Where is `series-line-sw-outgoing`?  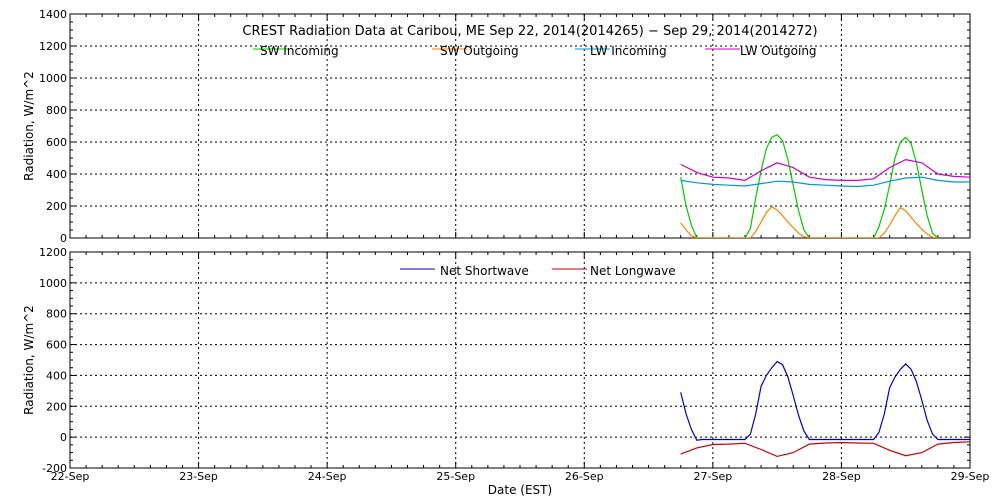 series-line-sw-outgoing is located at coordinates (809, 222).